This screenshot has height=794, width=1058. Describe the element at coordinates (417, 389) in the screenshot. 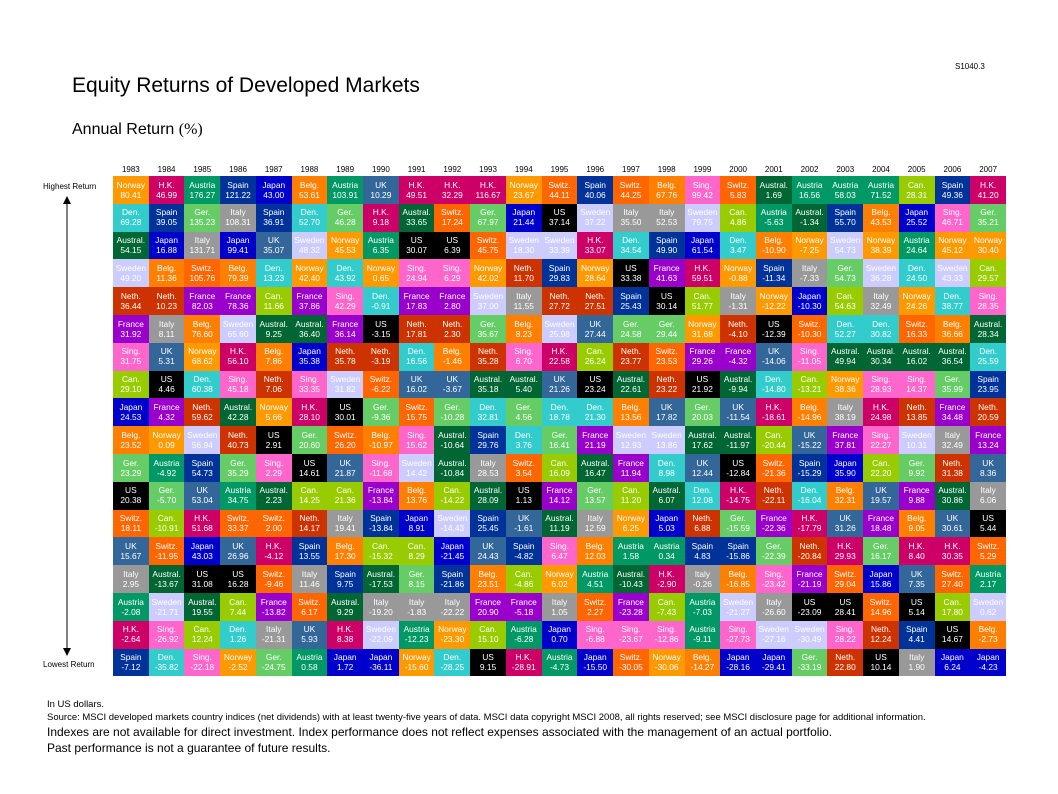

I see `return-value: 16.02` at that location.